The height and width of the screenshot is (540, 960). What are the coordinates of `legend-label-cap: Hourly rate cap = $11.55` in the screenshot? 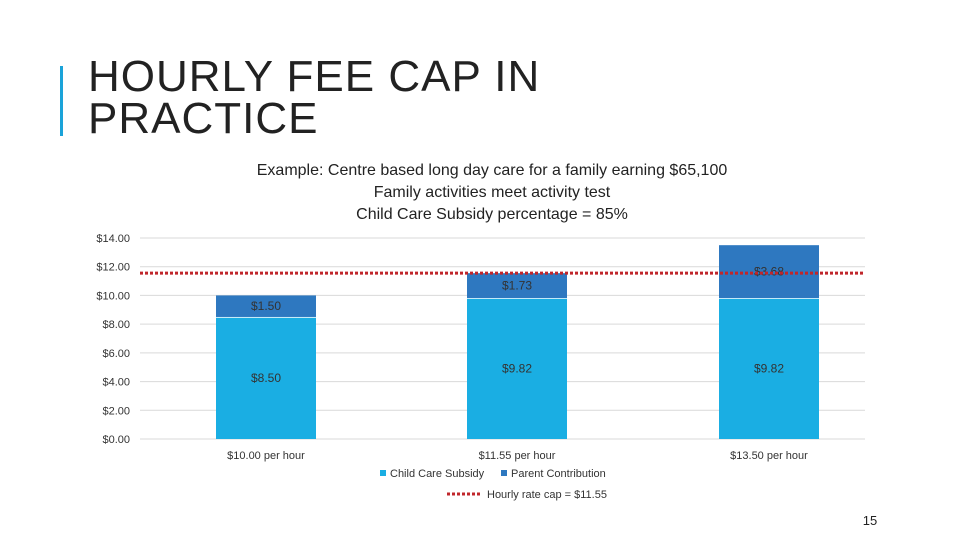 It's located at (547, 495).